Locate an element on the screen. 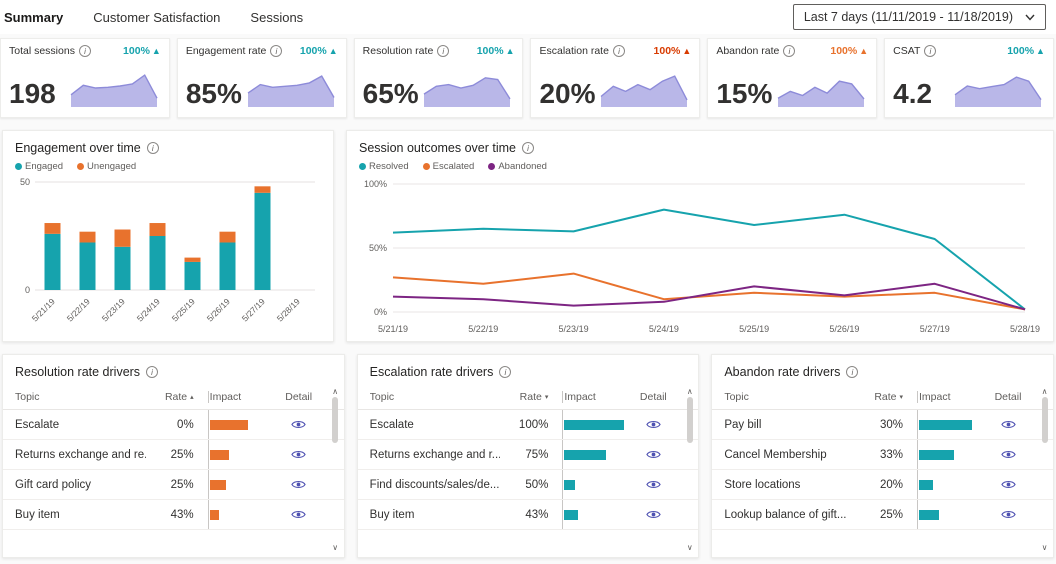  rate-cell: 43% is located at coordinates (537, 514).